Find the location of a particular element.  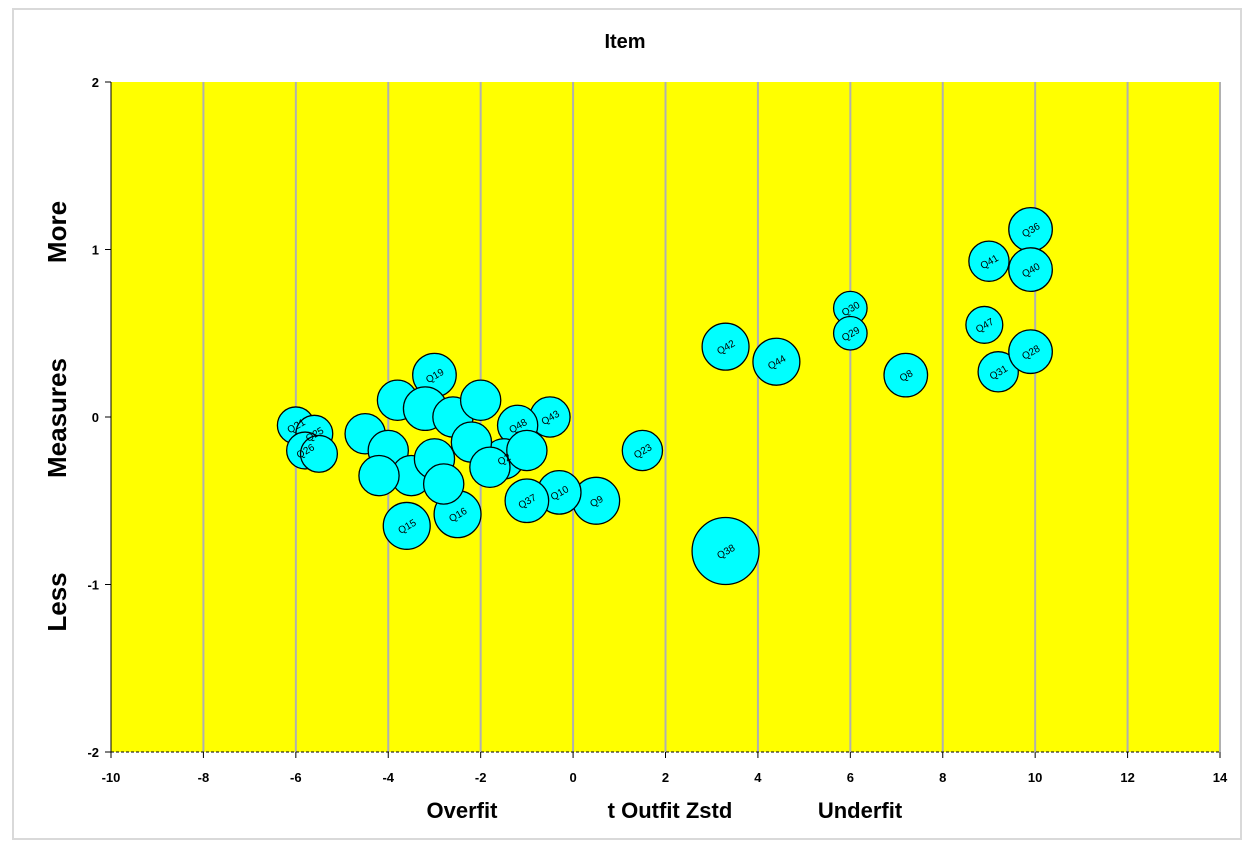

x-tick-label: -4 is located at coordinates (388, 777).